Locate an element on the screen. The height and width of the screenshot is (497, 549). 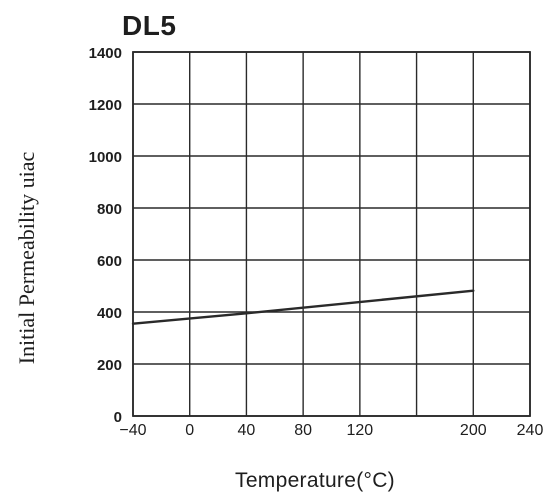
y-tick-label: 200 is located at coordinates (109, 365).